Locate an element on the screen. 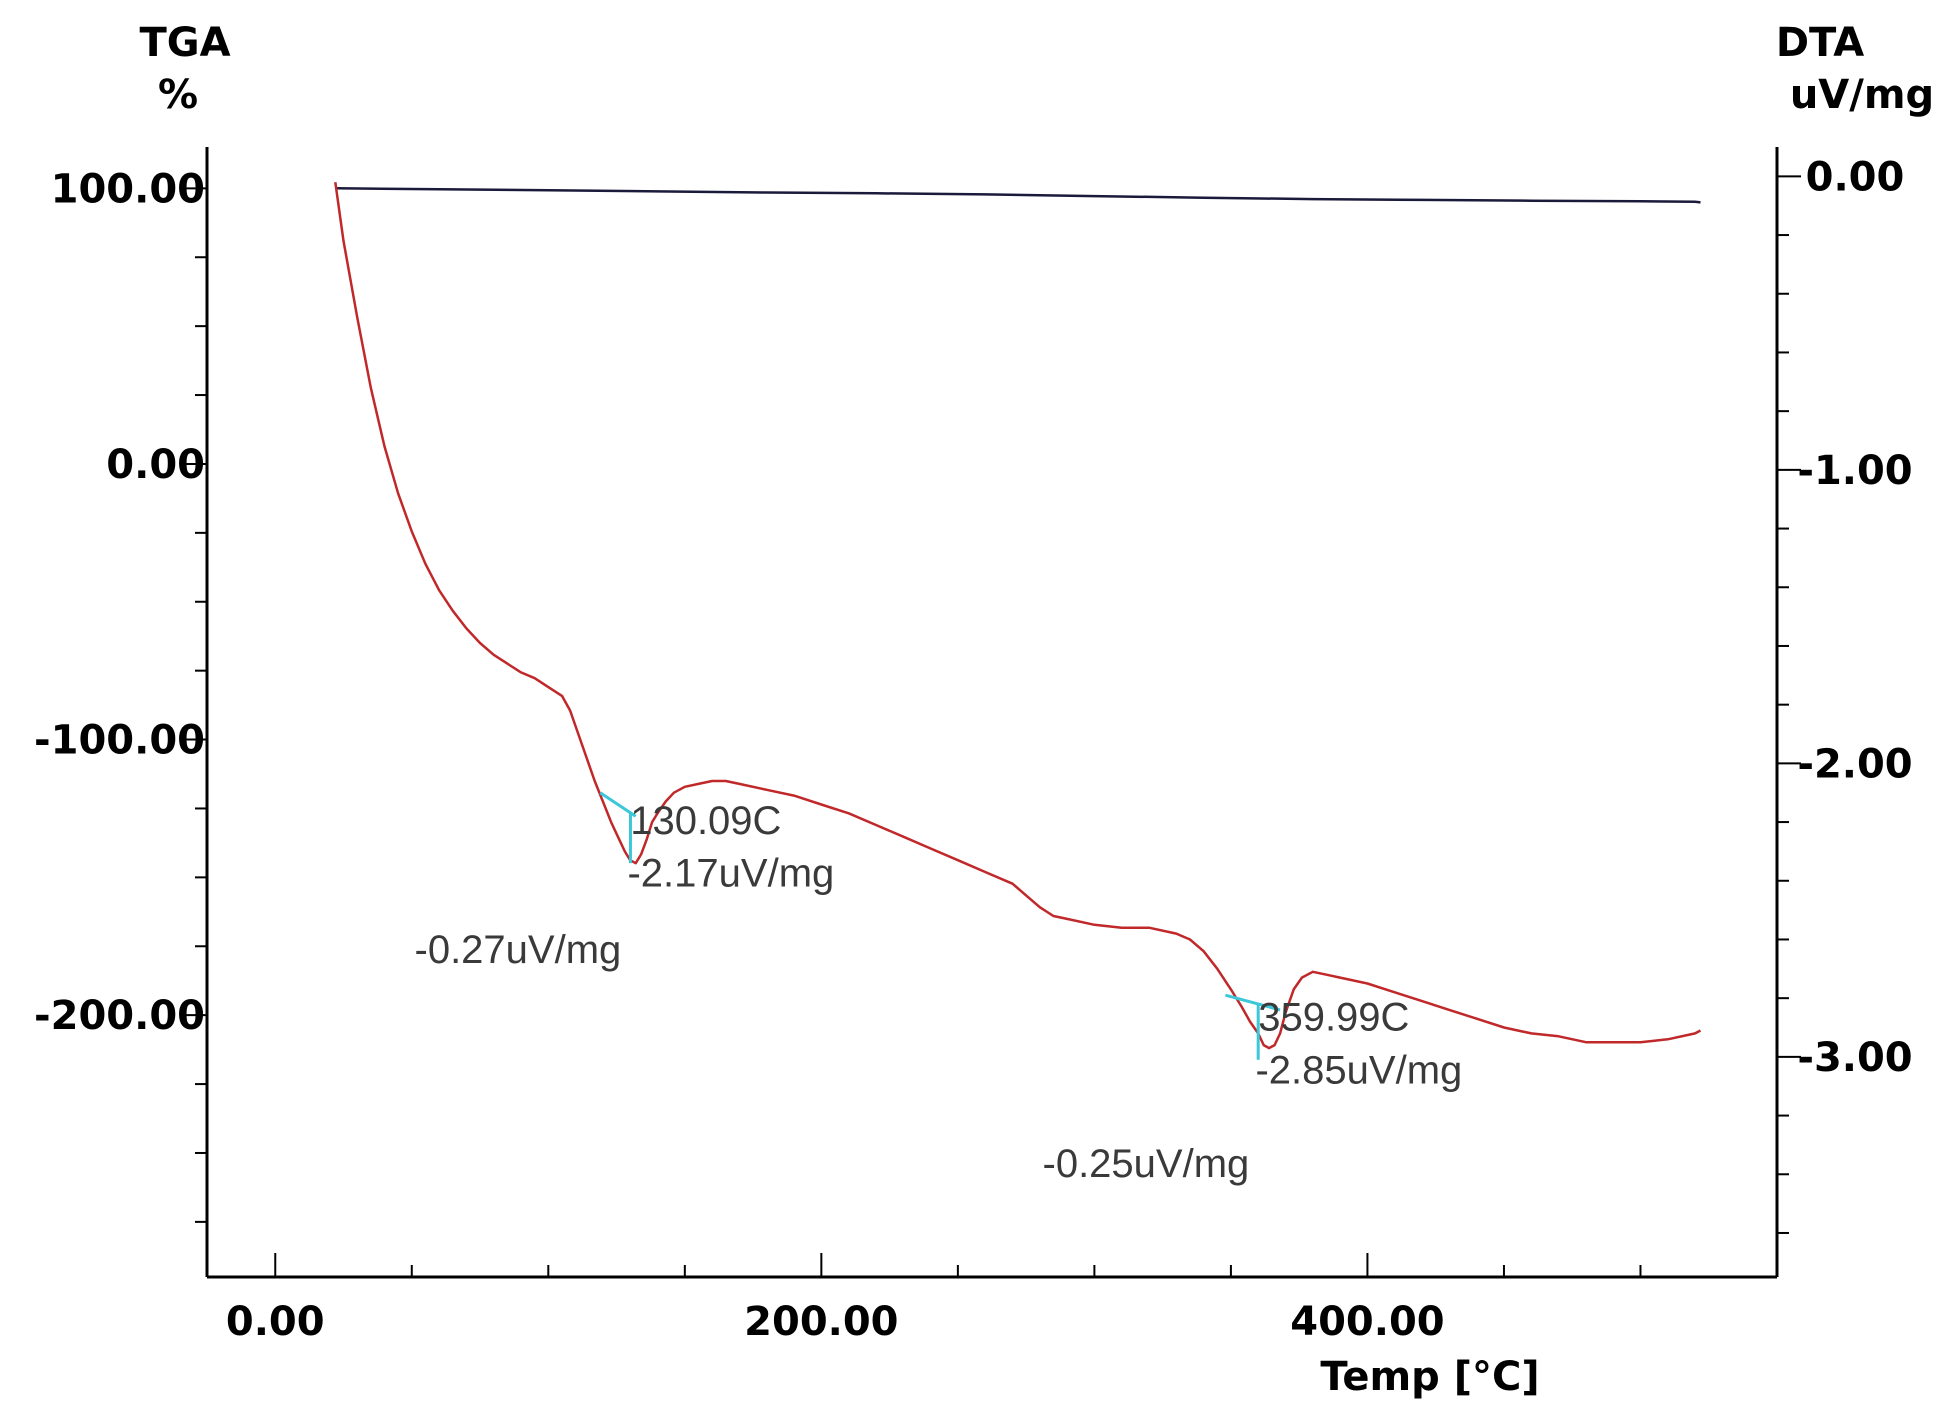  left-axis-unit: % is located at coordinates (178, 95).